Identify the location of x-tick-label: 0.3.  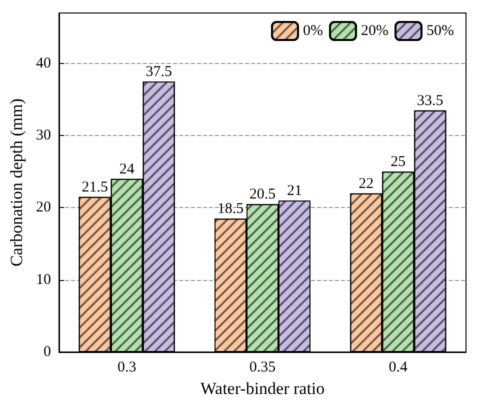
(126, 368).